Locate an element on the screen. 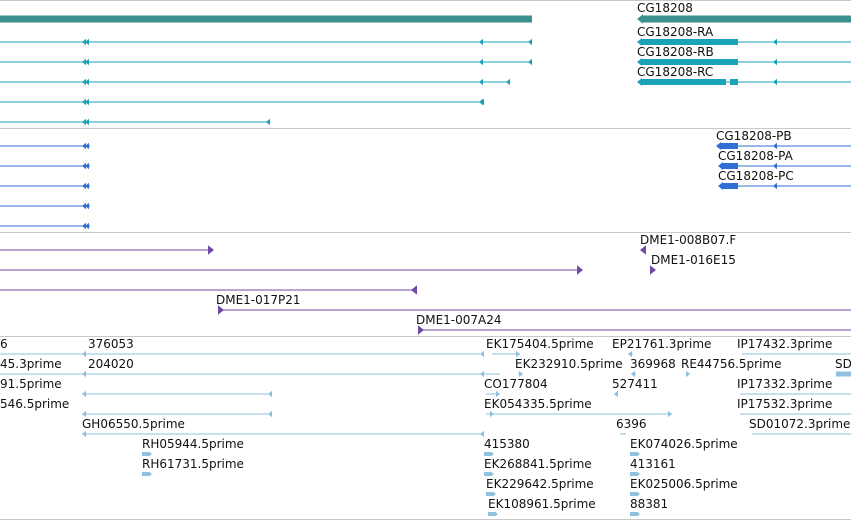 The height and width of the screenshot is (520, 851). est-label: CO177804 is located at coordinates (516, 384).